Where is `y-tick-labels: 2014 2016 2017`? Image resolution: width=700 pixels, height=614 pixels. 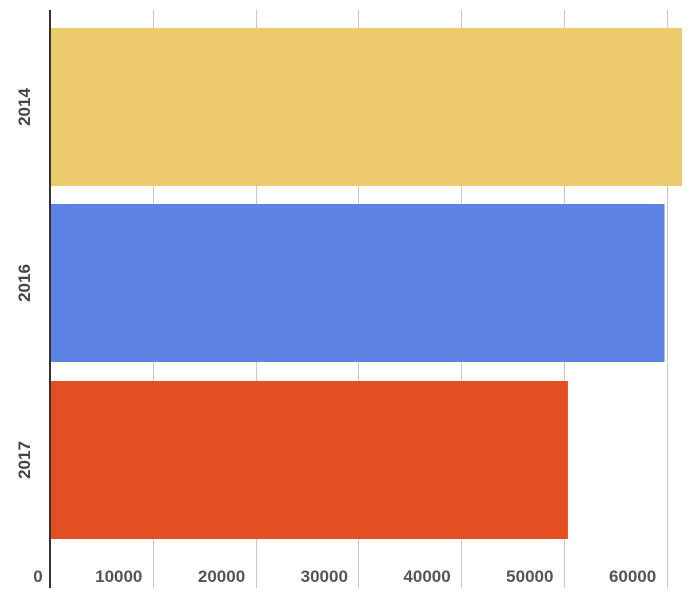 y-tick-labels: 2014 2016 2017 is located at coordinates (24, 283).